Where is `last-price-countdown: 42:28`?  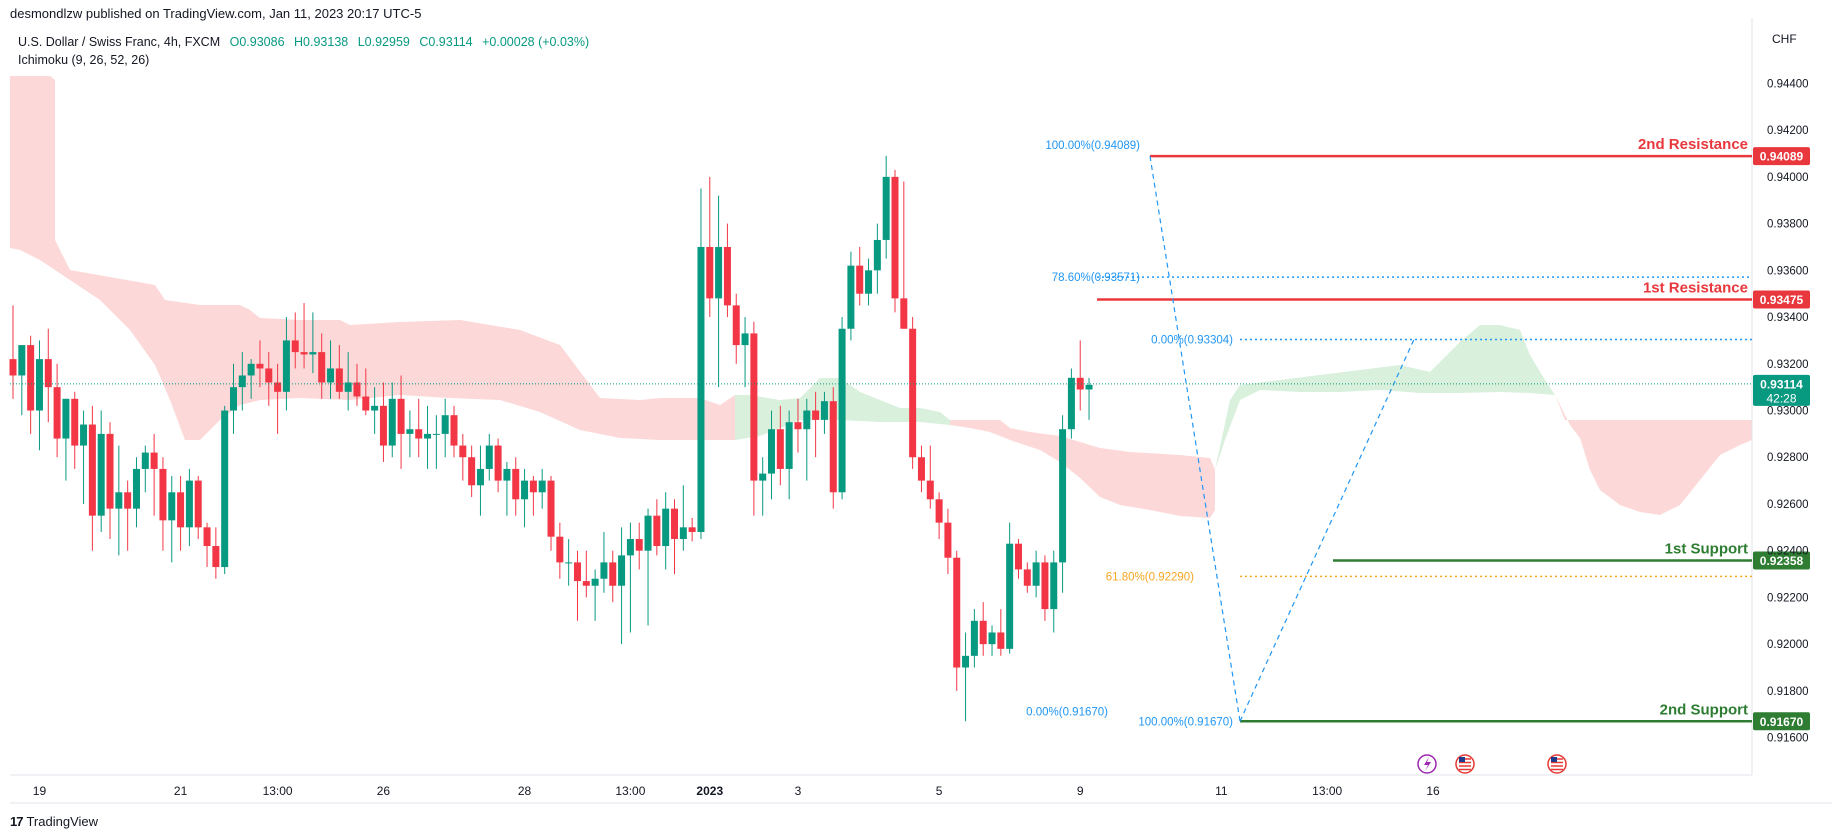
last-price-countdown: 42:28 is located at coordinates (1781, 398).